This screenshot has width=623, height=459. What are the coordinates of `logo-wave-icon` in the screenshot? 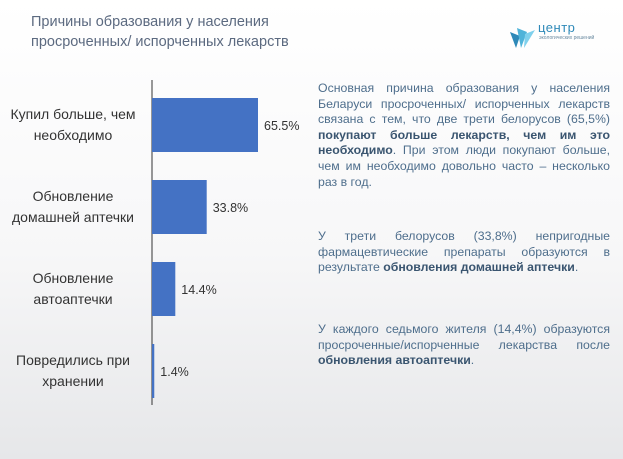 It's located at (522, 38).